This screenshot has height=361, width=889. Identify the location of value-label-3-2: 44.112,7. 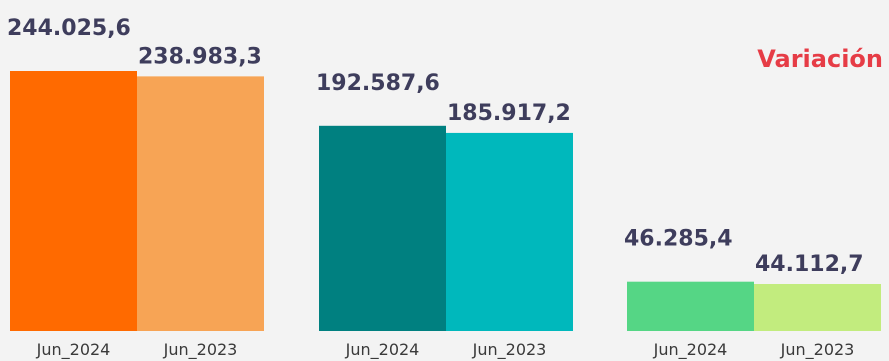
(809, 264).